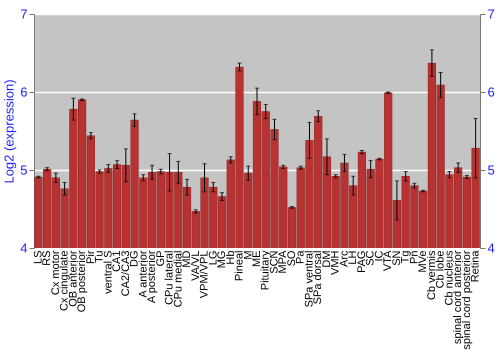  Describe the element at coordinates (491, 248) in the screenshot. I see `y2-tick-label: 4` at that location.